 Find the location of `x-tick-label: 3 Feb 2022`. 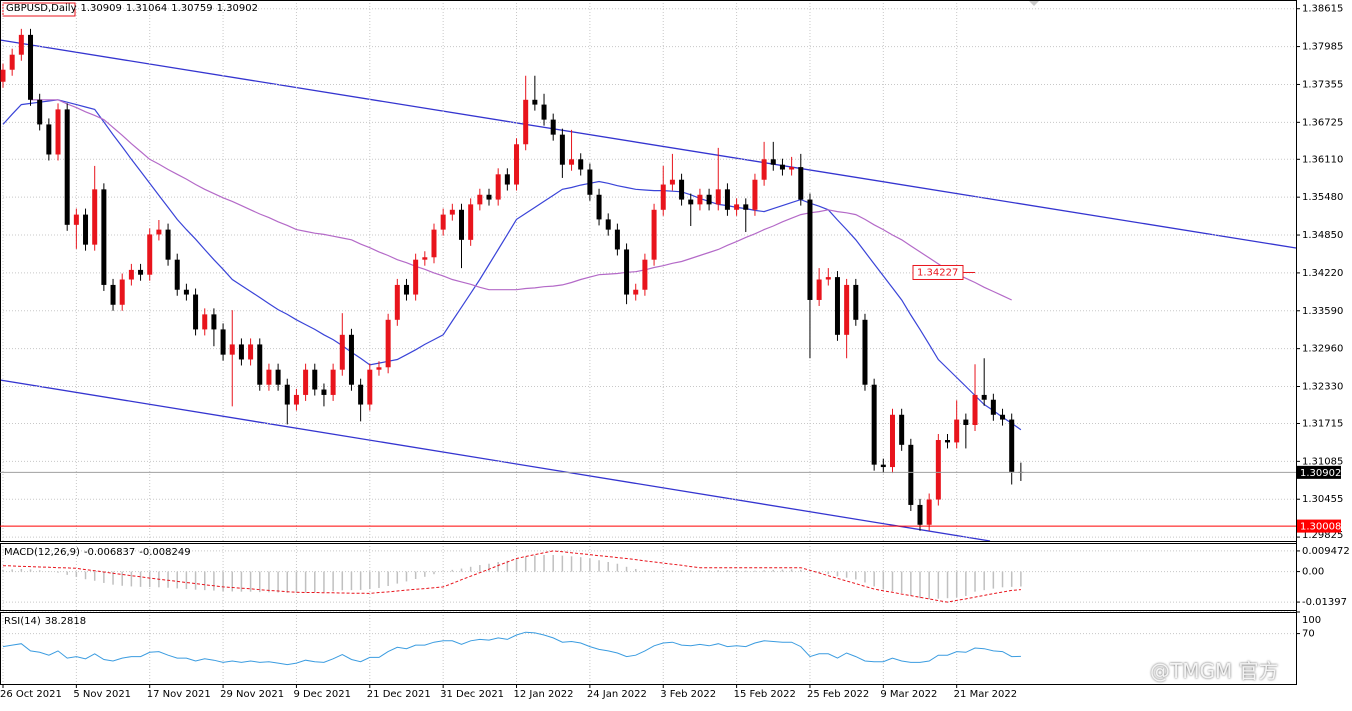

x-tick-label: 3 Feb 2022 is located at coordinates (688, 694).